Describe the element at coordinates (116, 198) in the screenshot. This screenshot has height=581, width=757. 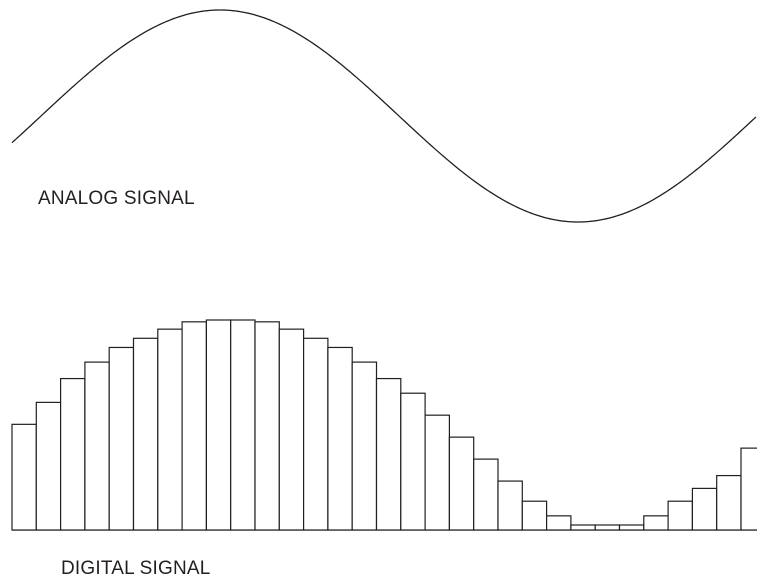
I see `analog-signal-label: ANALOG SIGNAL` at that location.